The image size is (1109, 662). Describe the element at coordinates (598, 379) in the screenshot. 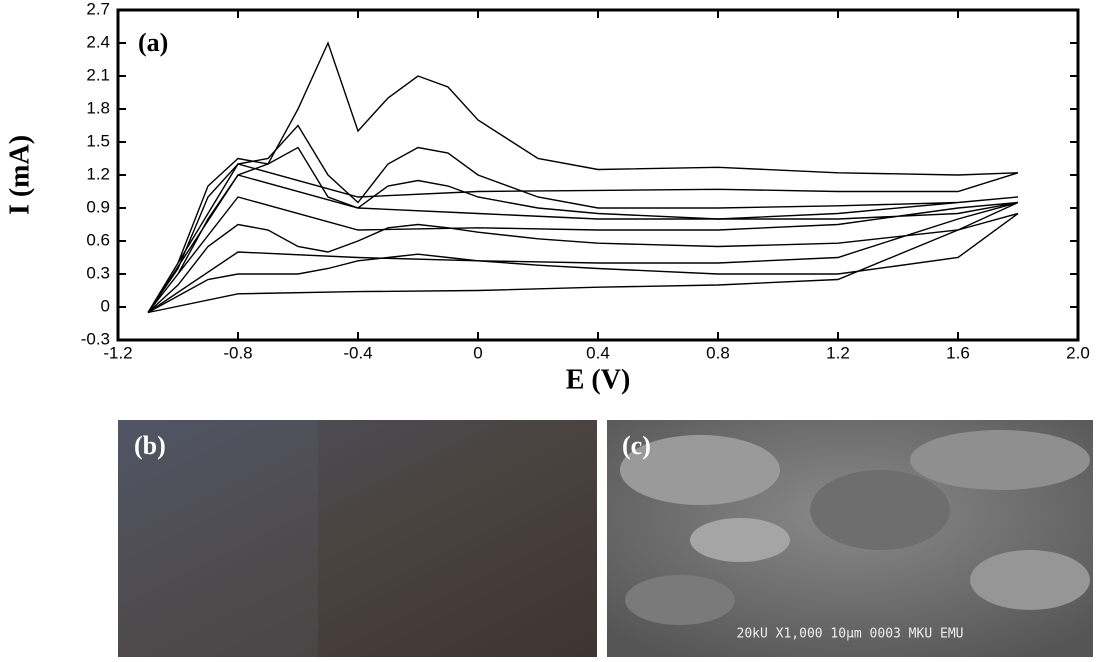

I see `x-axis-label: E (V)` at that location.